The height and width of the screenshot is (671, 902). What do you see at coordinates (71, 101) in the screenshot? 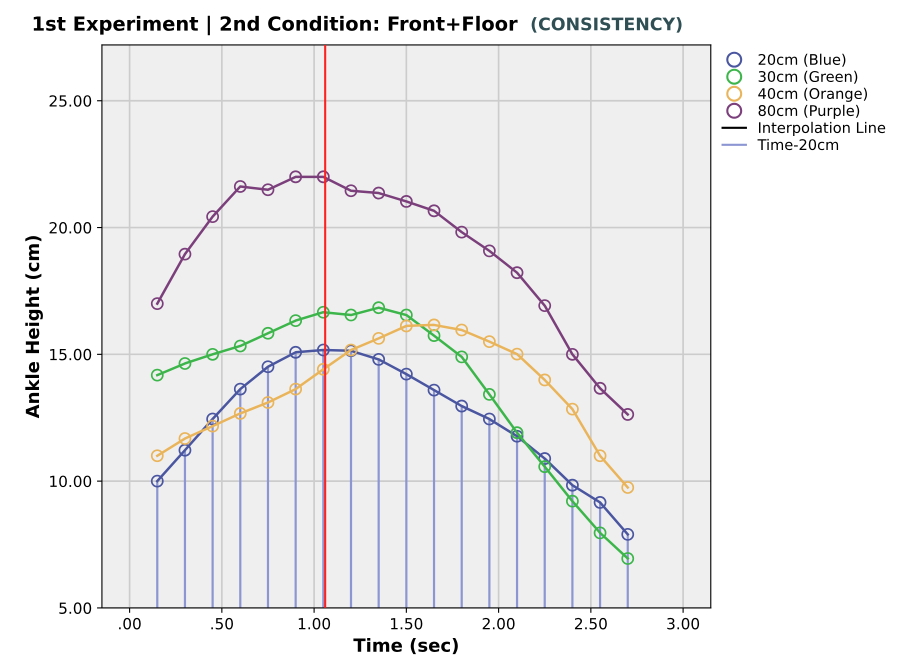
I see `y-tick-label: 25.00` at bounding box center [71, 101].